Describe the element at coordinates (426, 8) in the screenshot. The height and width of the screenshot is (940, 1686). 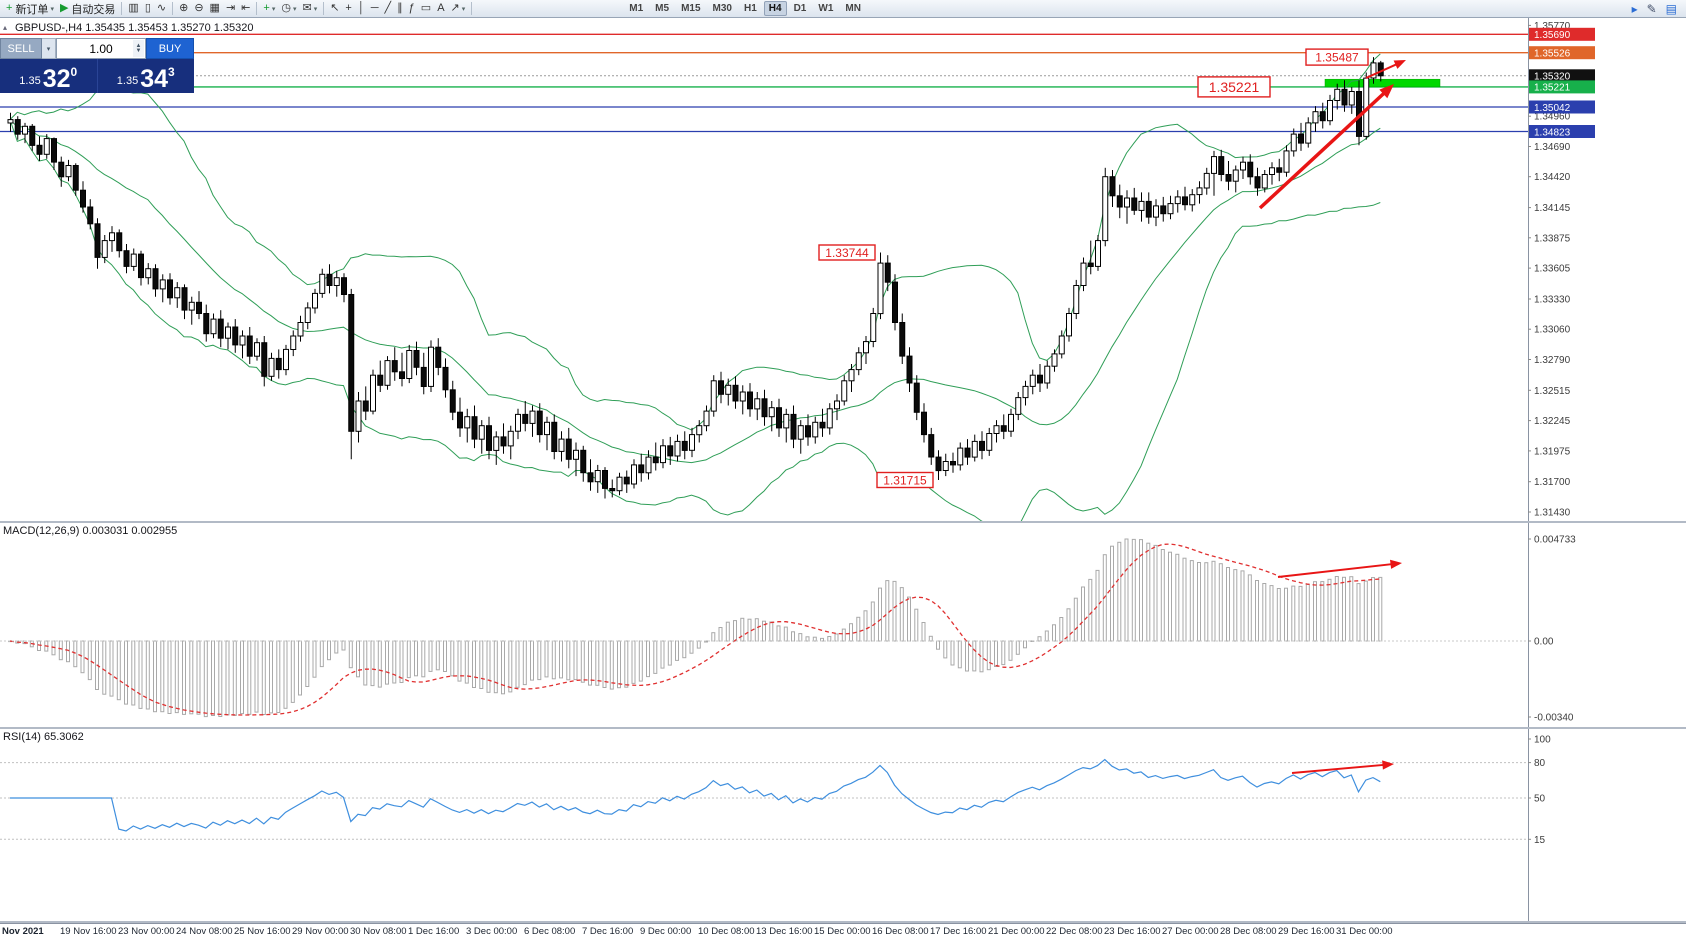
I see `shapes-button: ▭` at that location.